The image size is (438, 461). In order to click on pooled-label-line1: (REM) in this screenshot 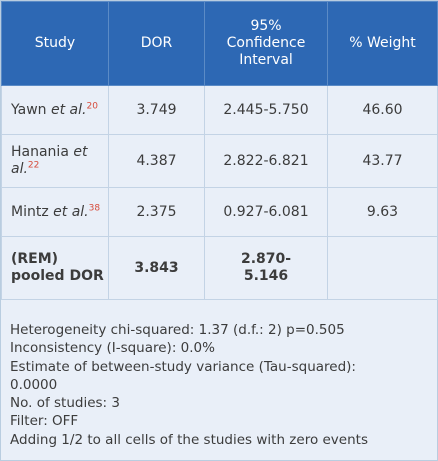, I will do `click(35, 259)`.